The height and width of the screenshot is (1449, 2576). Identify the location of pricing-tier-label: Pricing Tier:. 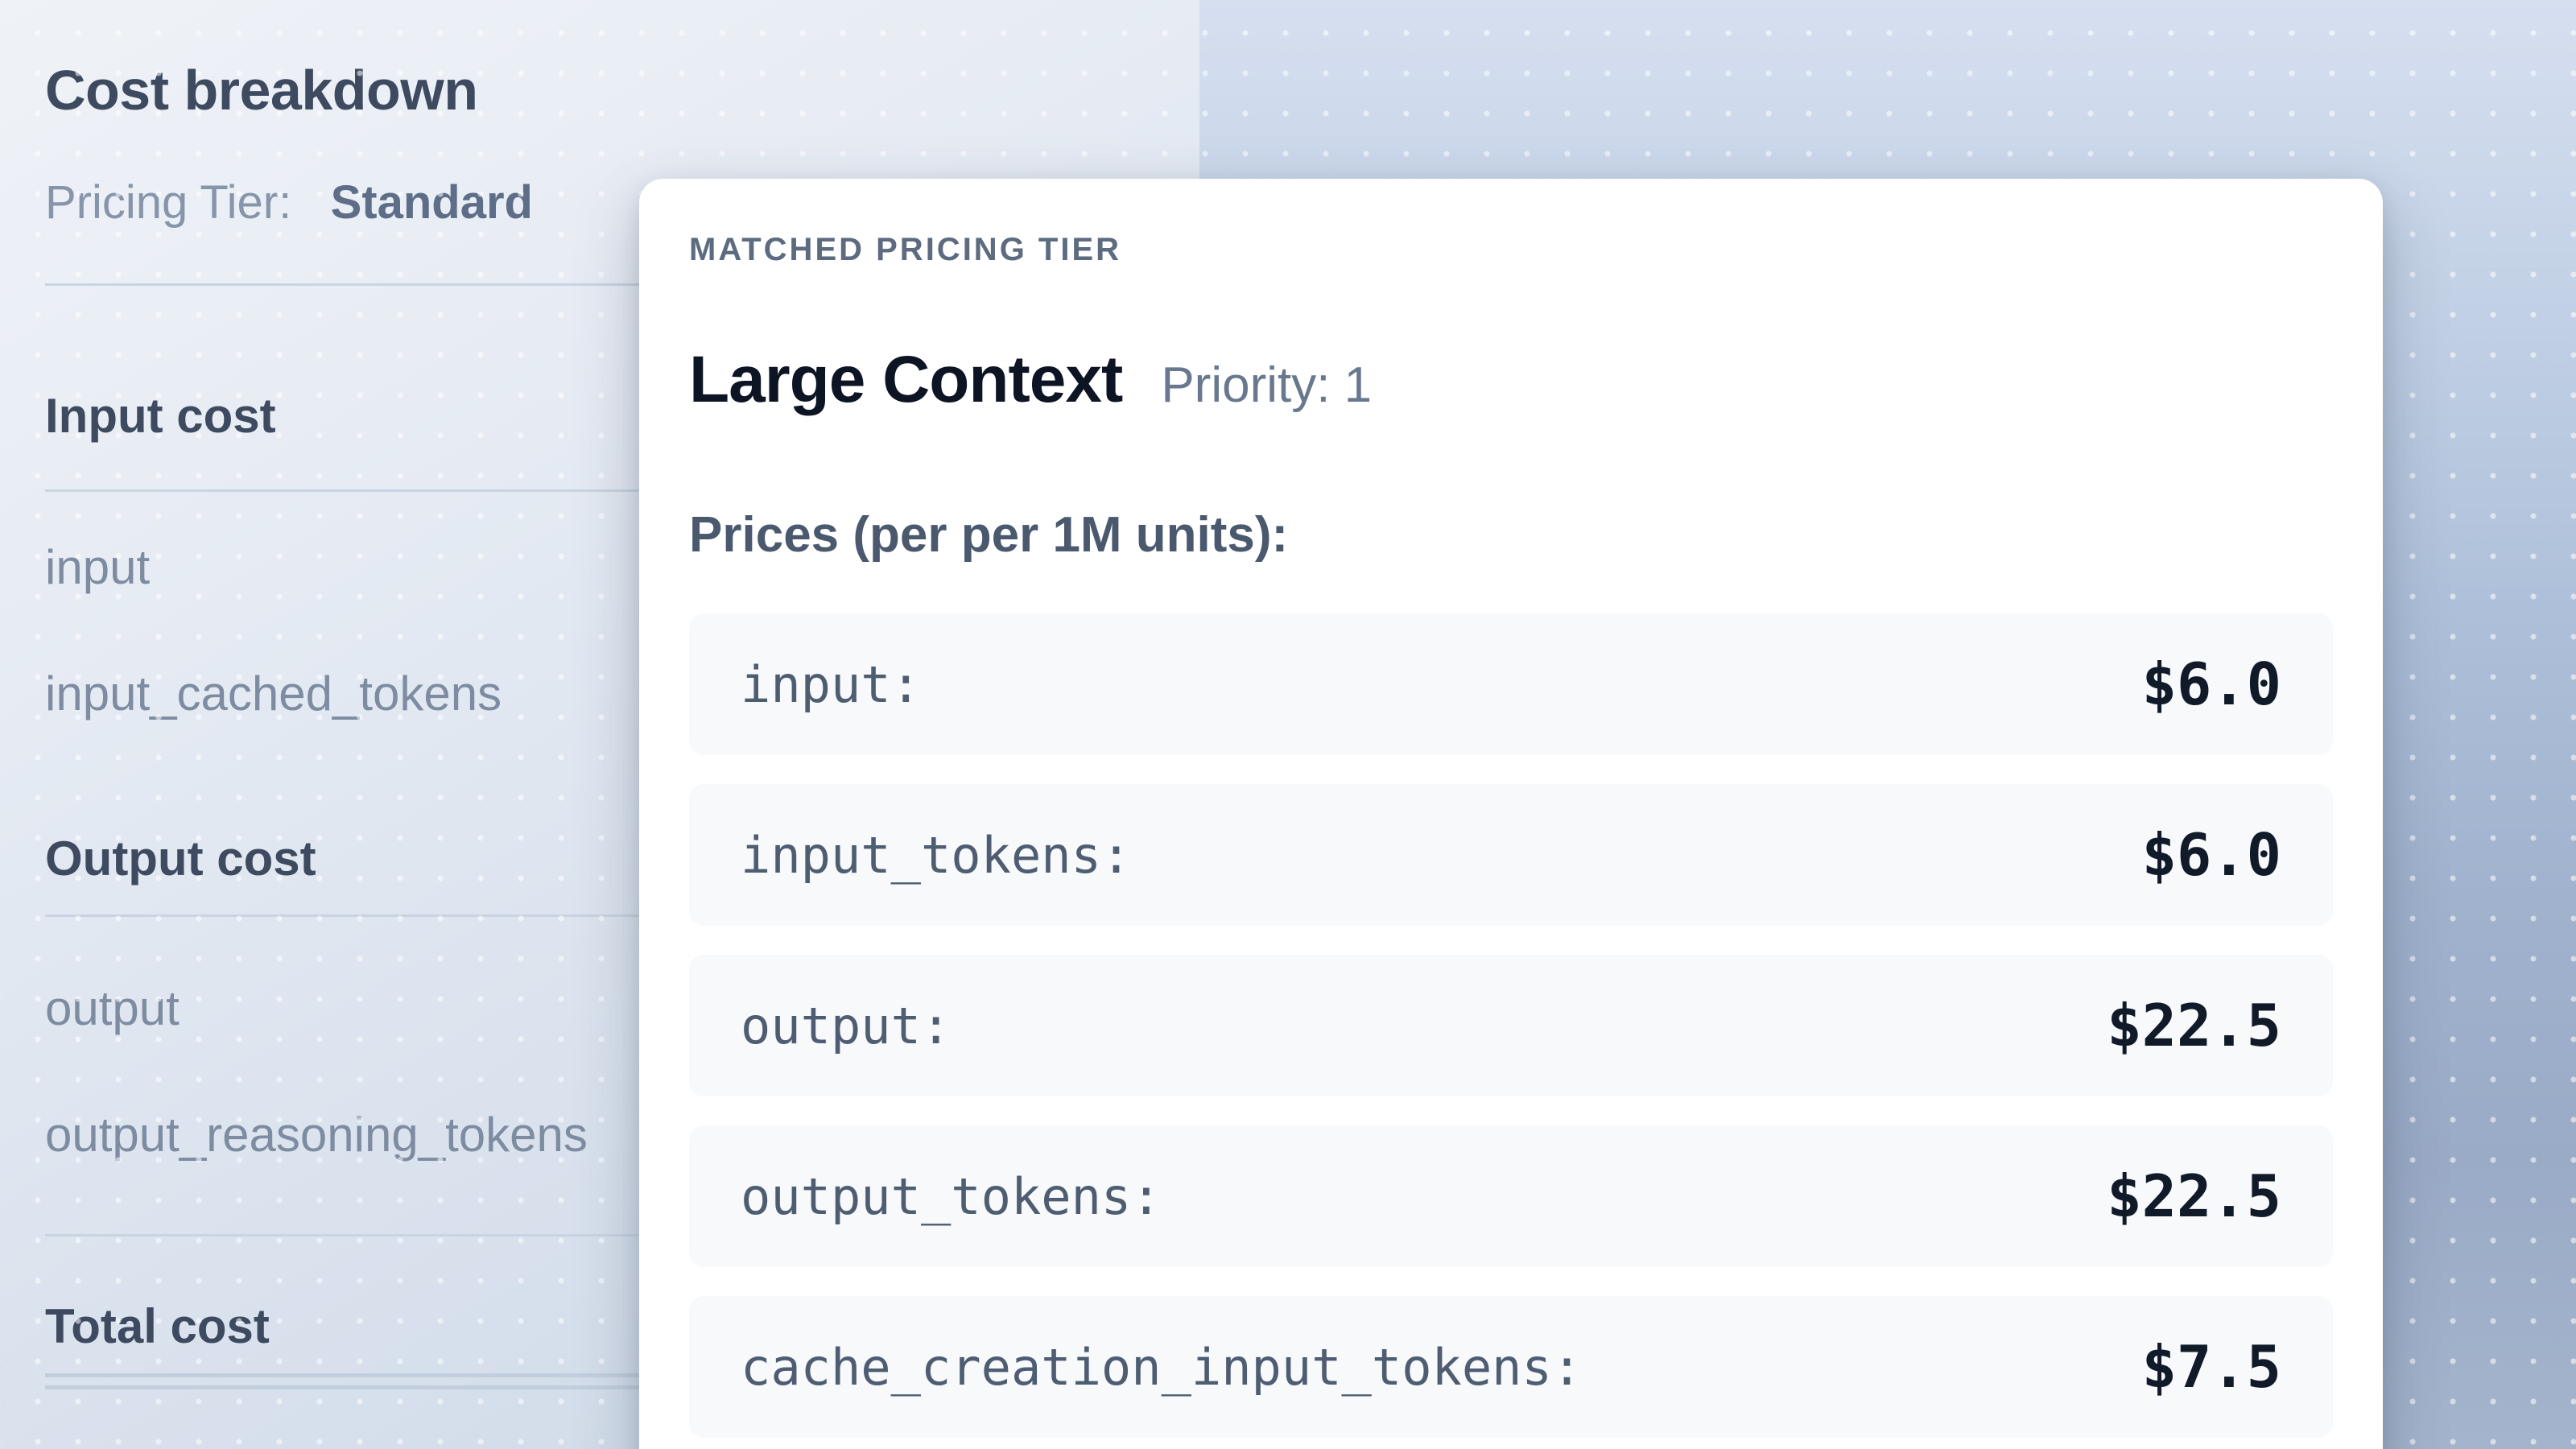
(168, 202).